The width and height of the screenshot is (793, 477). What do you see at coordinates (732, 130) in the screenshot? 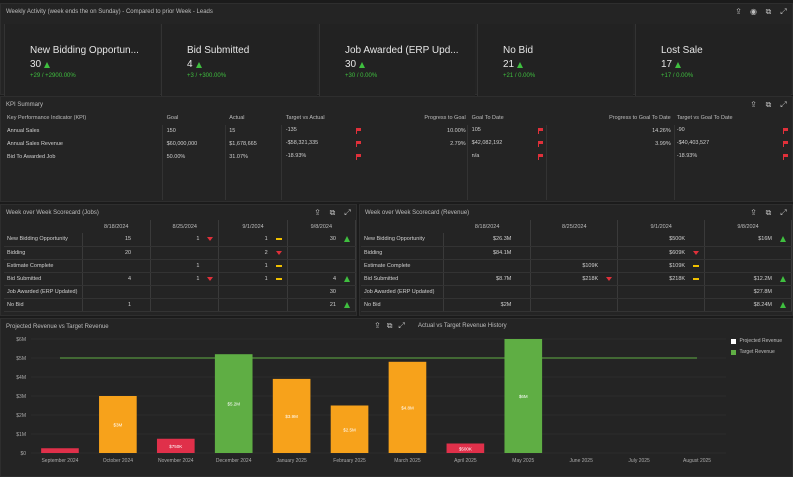
I see `kpi-cell: -90` at bounding box center [732, 130].